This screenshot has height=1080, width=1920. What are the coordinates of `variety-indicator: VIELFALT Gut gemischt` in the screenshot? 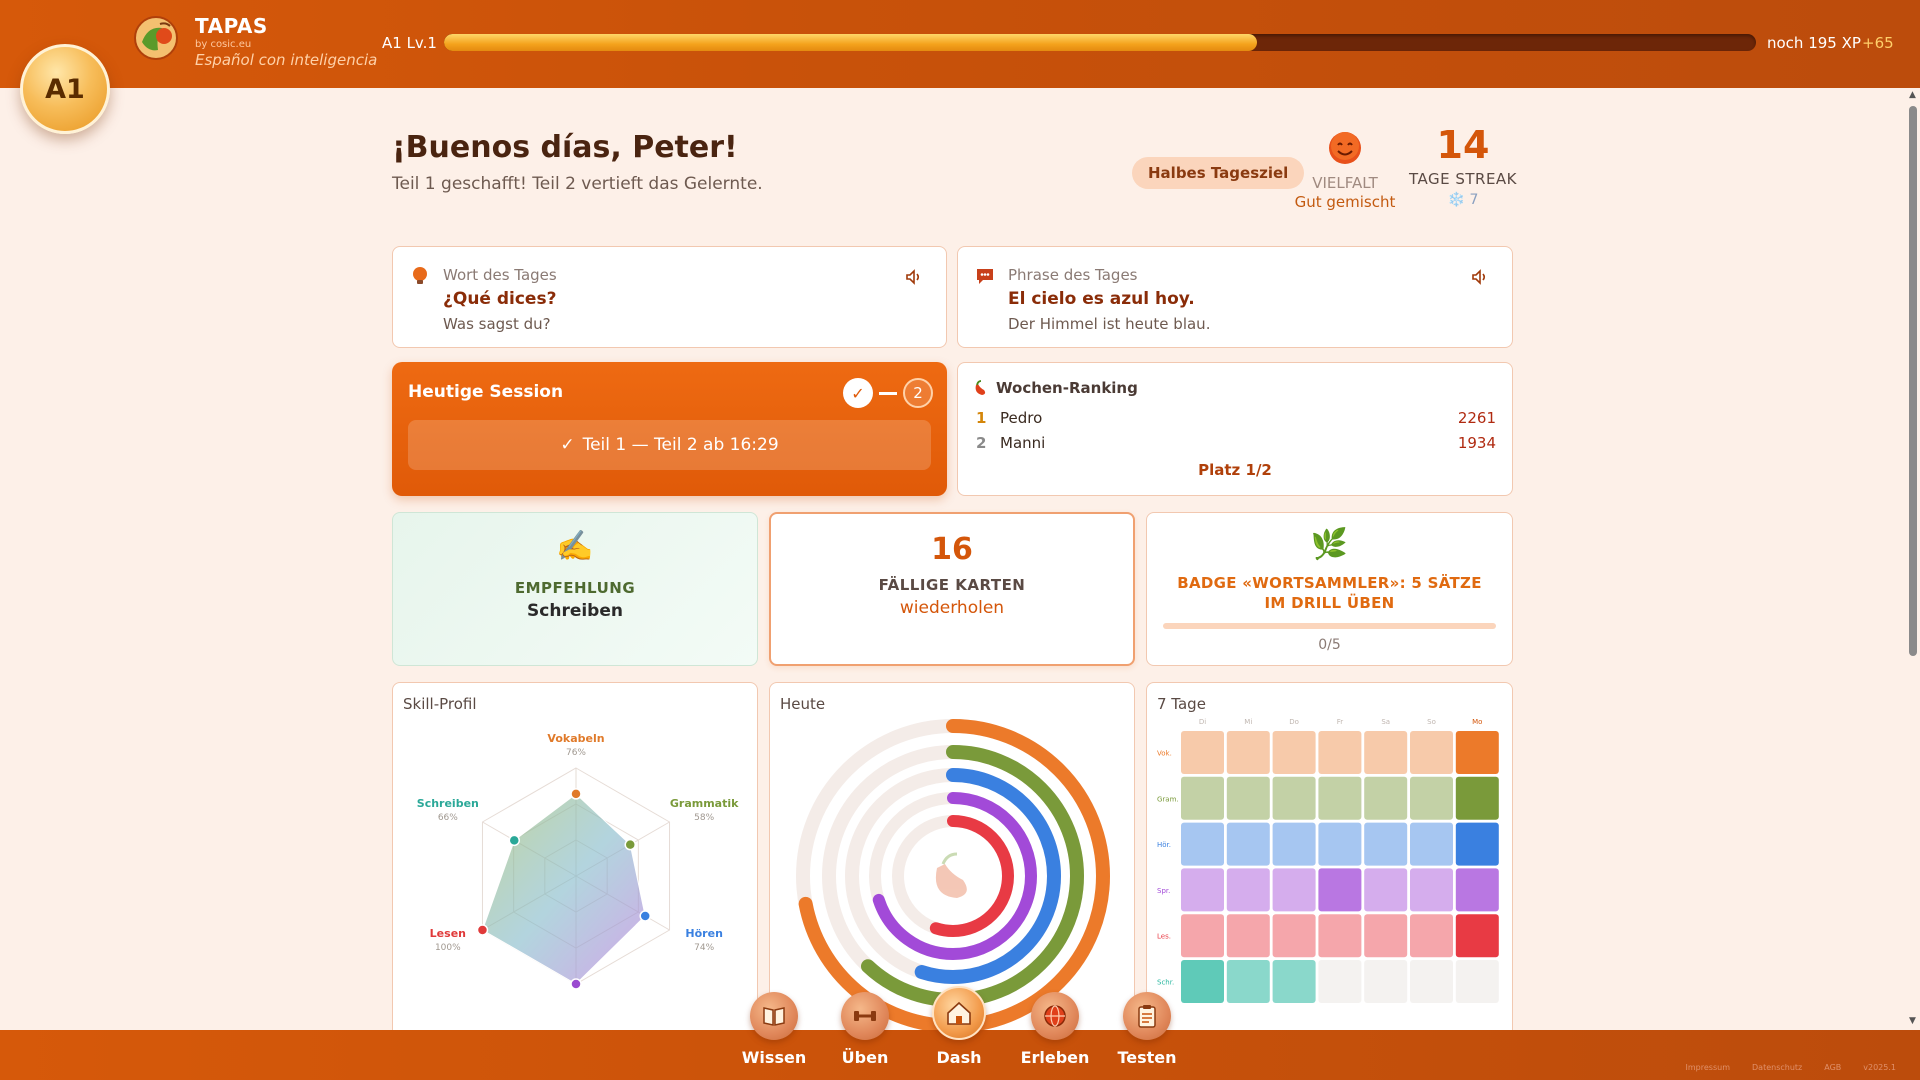 It's located at (1345, 170).